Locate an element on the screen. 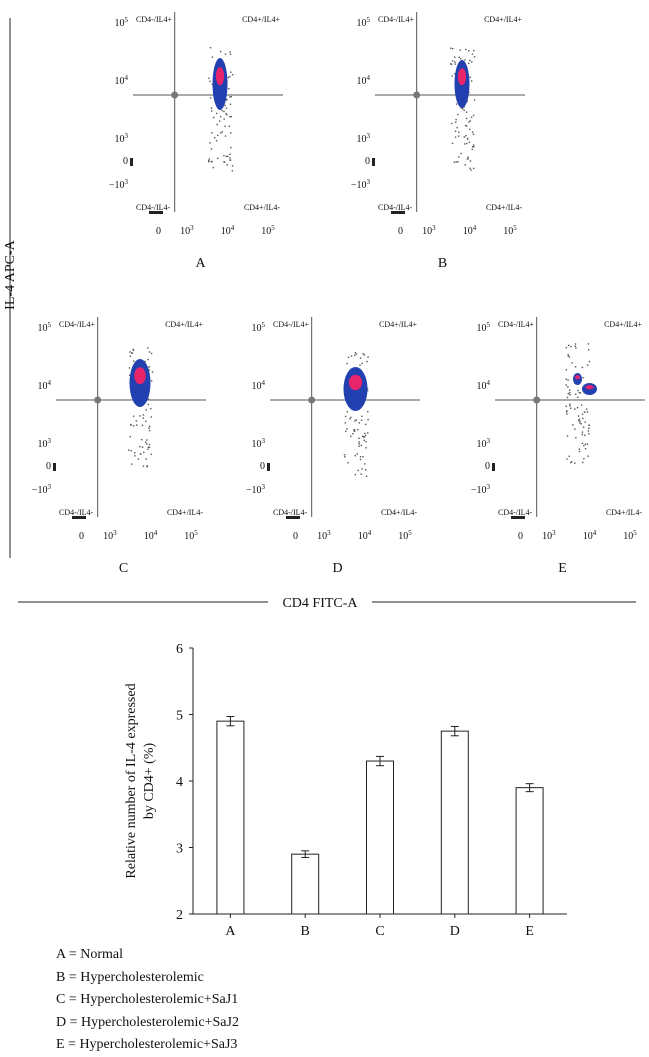  x-axis-title: CD4 FITC-A is located at coordinates (320, 603).